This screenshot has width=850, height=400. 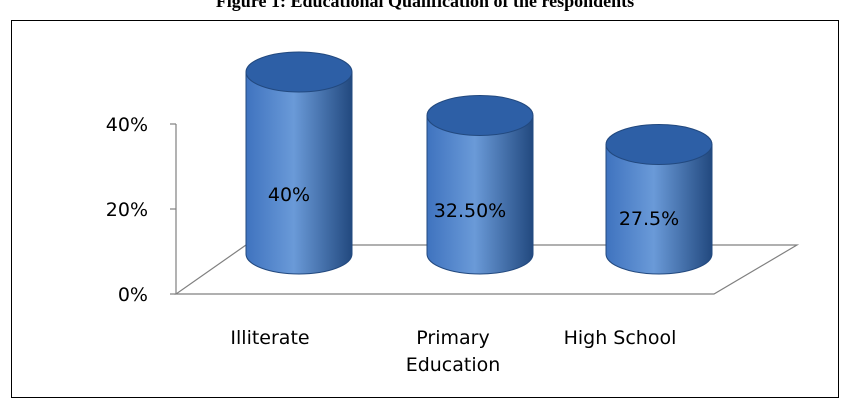 I want to click on bar: 27.5%, so click(x=659, y=199).